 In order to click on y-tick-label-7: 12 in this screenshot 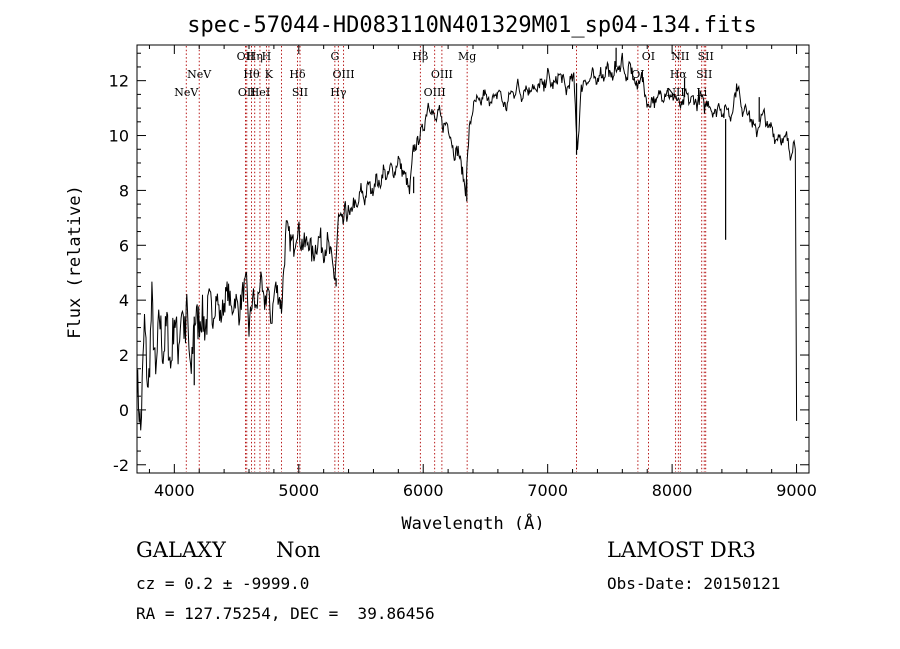, I will do `click(119, 81)`.